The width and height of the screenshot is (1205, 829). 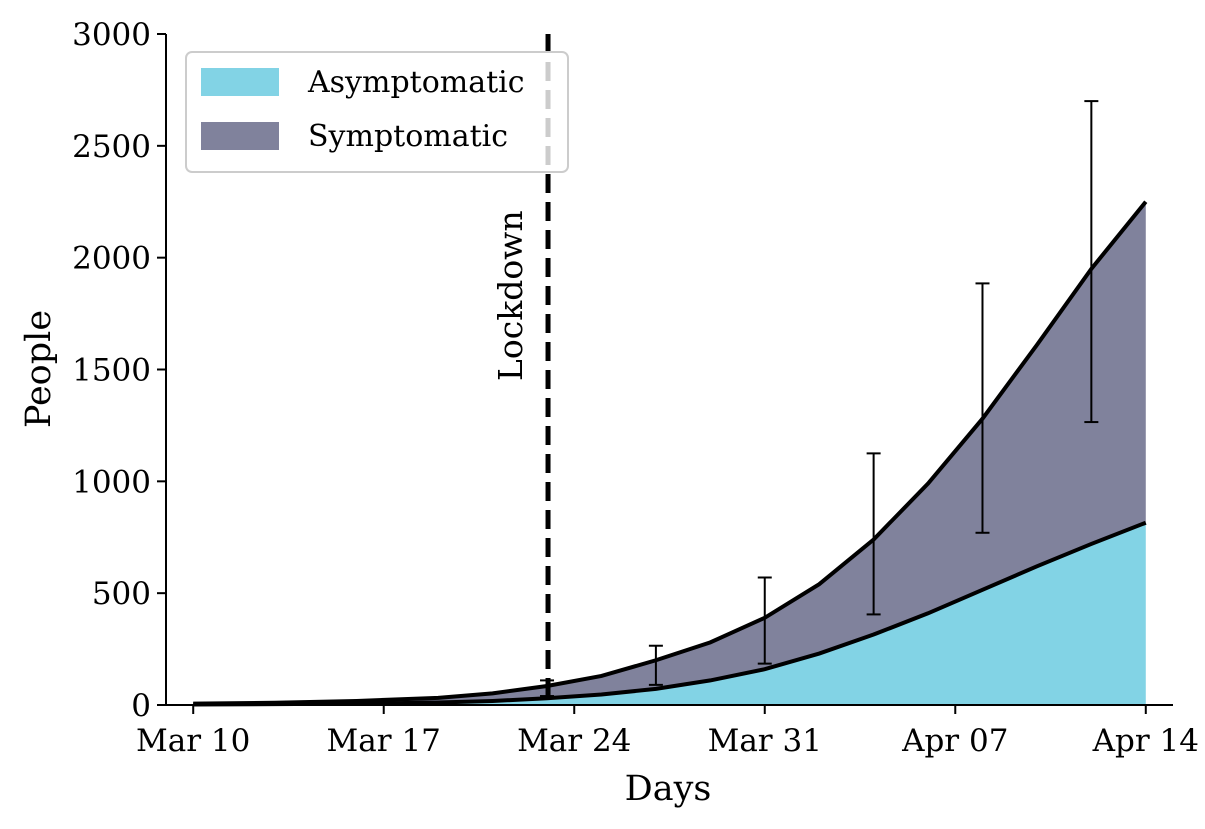 I want to click on x-tick-label: Apr 14, so click(x=1145, y=741).